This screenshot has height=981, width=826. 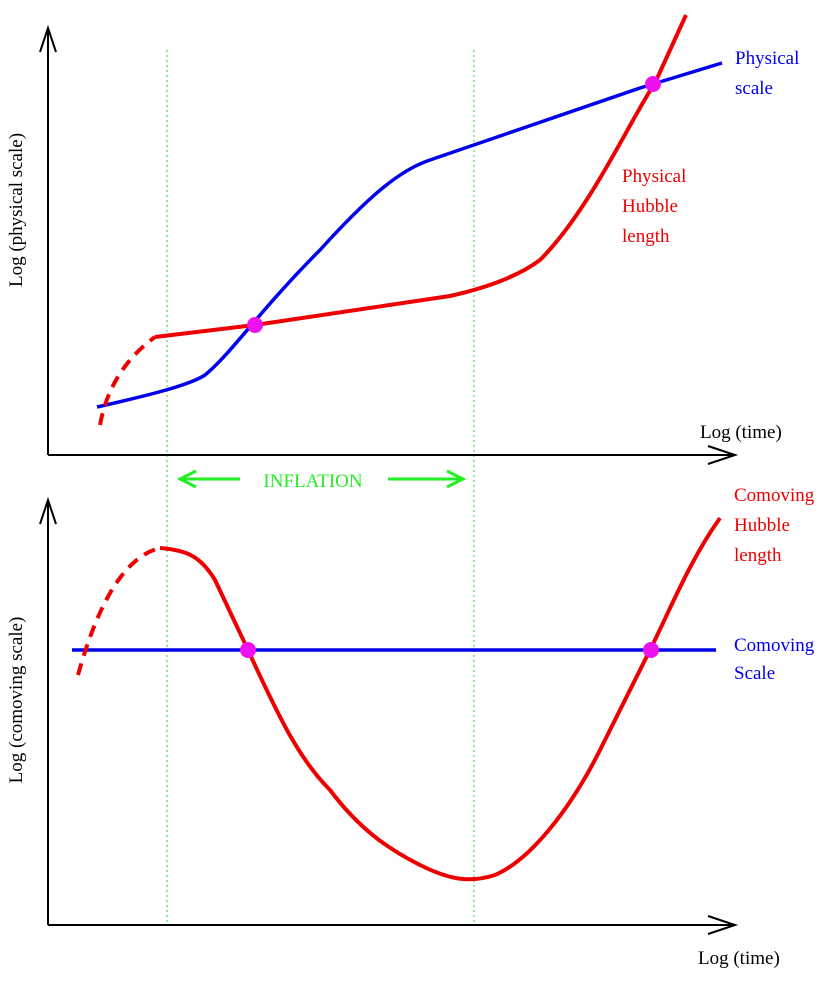 I want to click on curve-label: Scale, so click(x=754, y=673).